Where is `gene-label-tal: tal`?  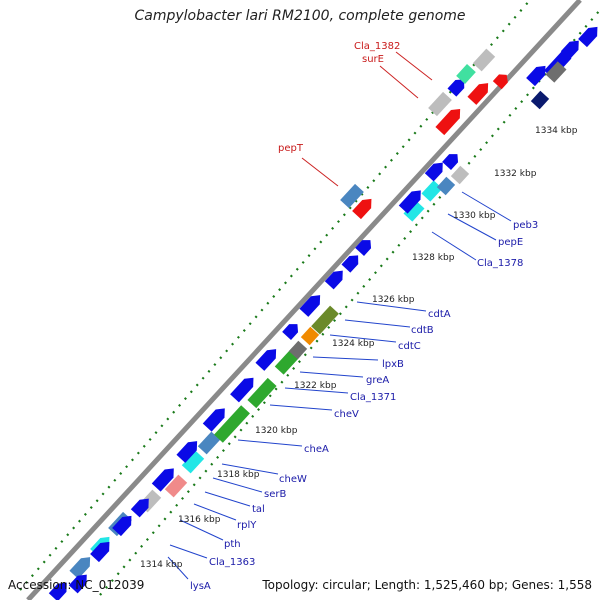 gene-label-tal: tal is located at coordinates (258, 509).